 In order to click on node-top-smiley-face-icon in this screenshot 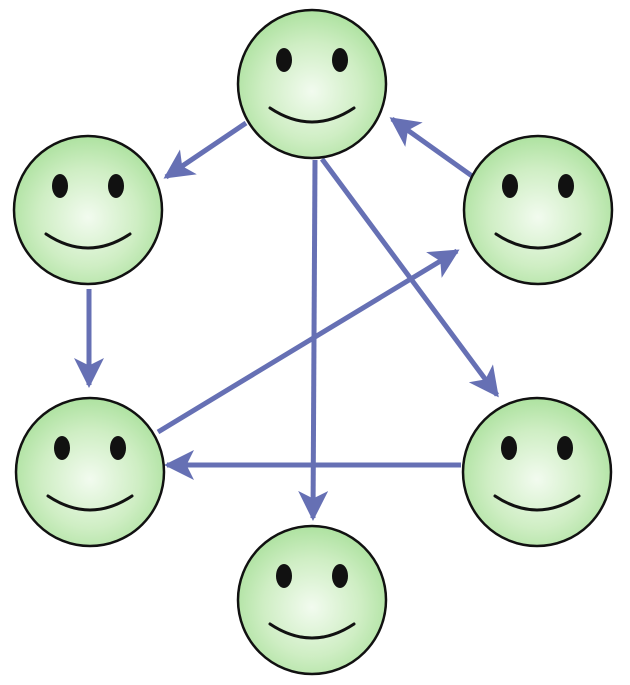, I will do `click(312, 84)`.